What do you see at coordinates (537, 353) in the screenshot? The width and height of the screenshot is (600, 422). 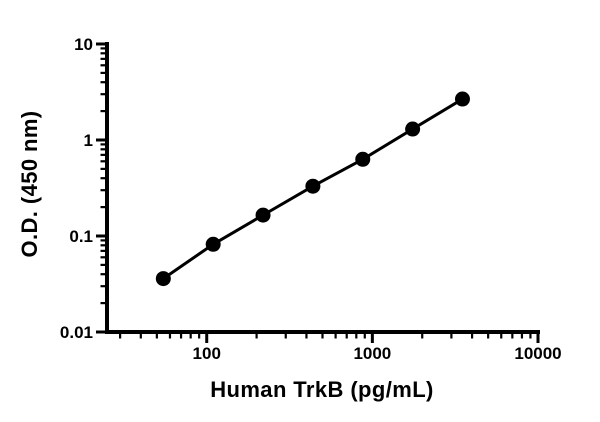 I see `x-tick-label: 10000` at bounding box center [537, 353].